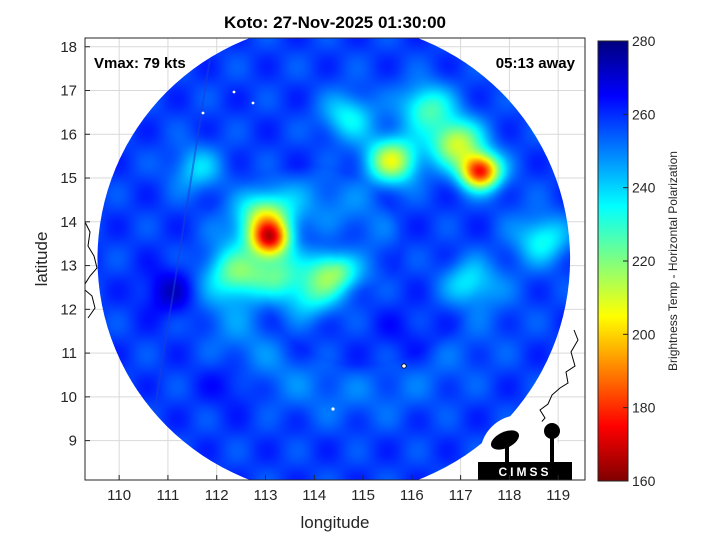 This screenshot has width=720, height=540. Describe the element at coordinates (509, 495) in the screenshot. I see `x-tick-label: 118` at that location.